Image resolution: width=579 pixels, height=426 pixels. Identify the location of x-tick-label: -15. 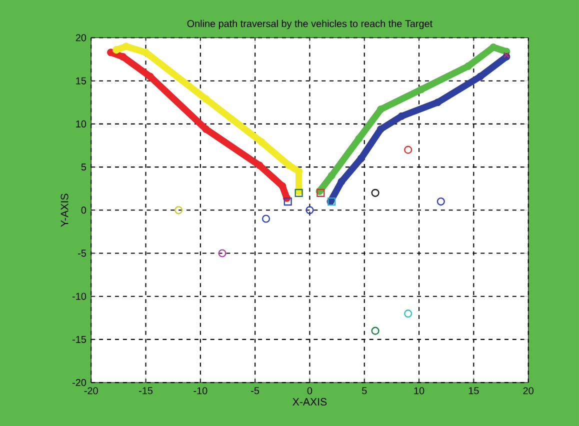
(146, 390).